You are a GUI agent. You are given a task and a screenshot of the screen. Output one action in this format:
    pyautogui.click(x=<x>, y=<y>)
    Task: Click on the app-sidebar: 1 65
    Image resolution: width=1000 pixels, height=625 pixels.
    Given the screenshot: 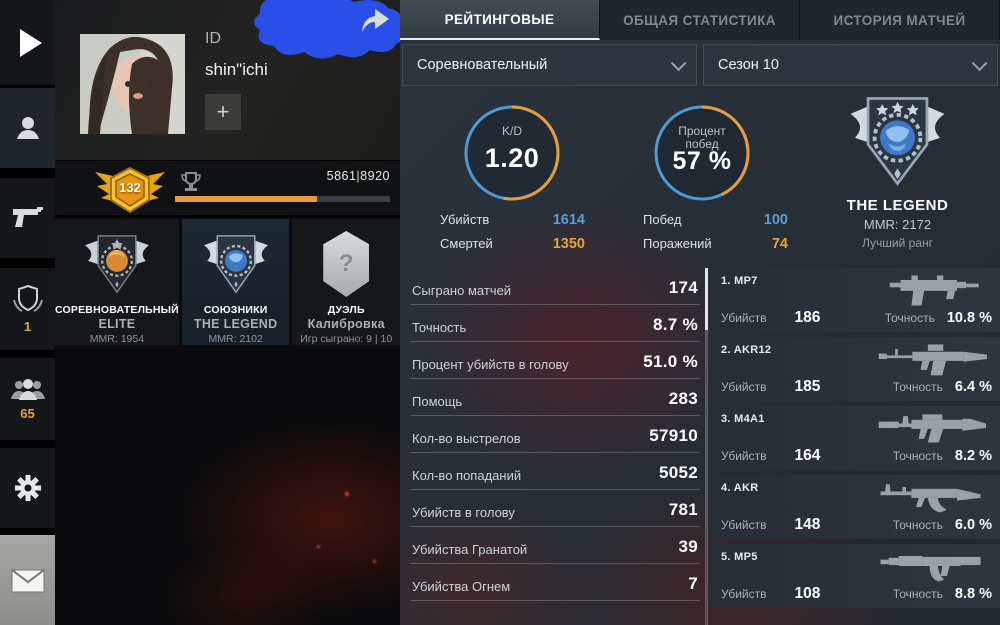 What is the action you would take?
    pyautogui.click(x=27, y=312)
    